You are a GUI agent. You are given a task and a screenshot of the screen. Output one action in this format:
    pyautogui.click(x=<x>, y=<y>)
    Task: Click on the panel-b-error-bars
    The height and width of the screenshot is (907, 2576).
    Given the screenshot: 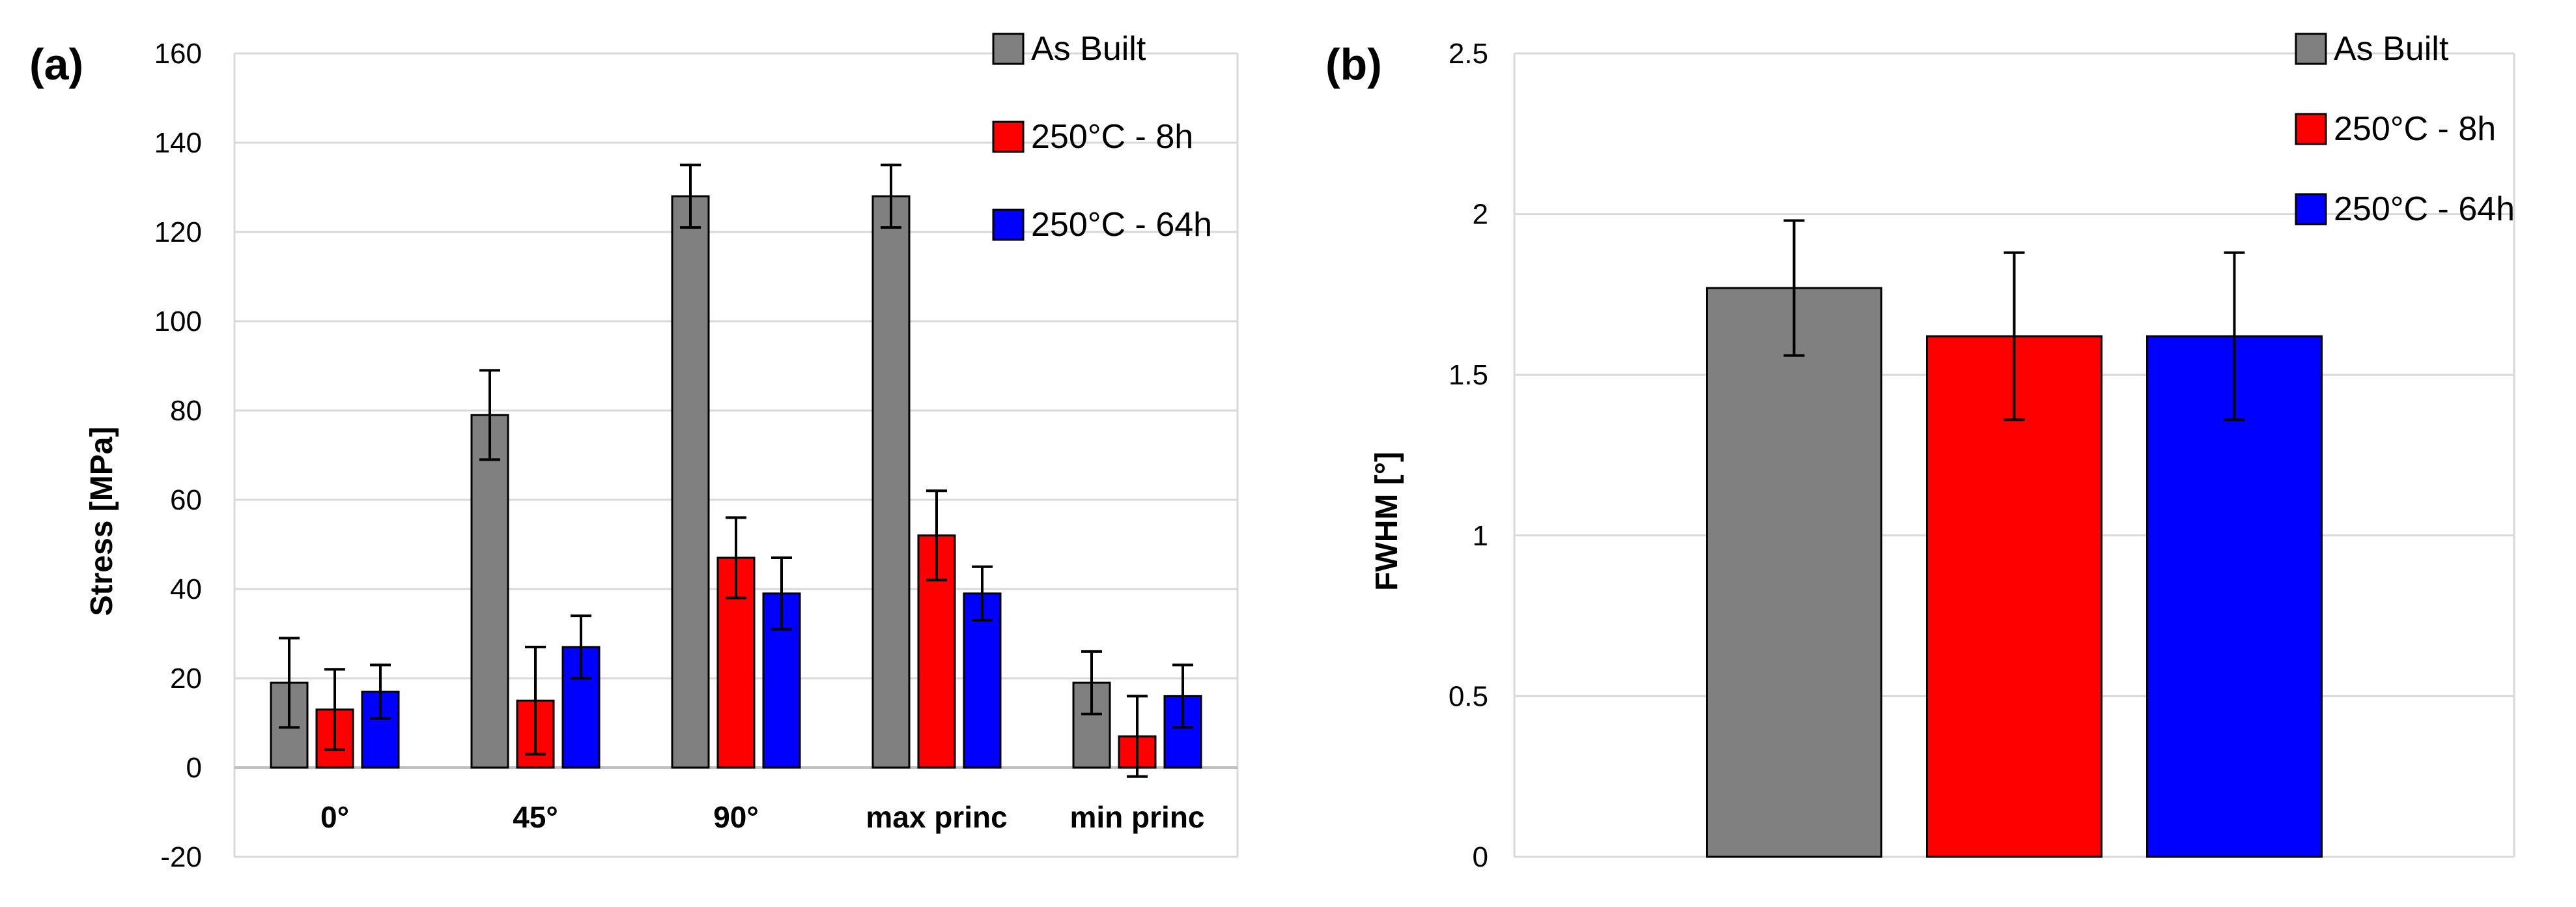 What is the action you would take?
    pyautogui.click(x=2014, y=320)
    